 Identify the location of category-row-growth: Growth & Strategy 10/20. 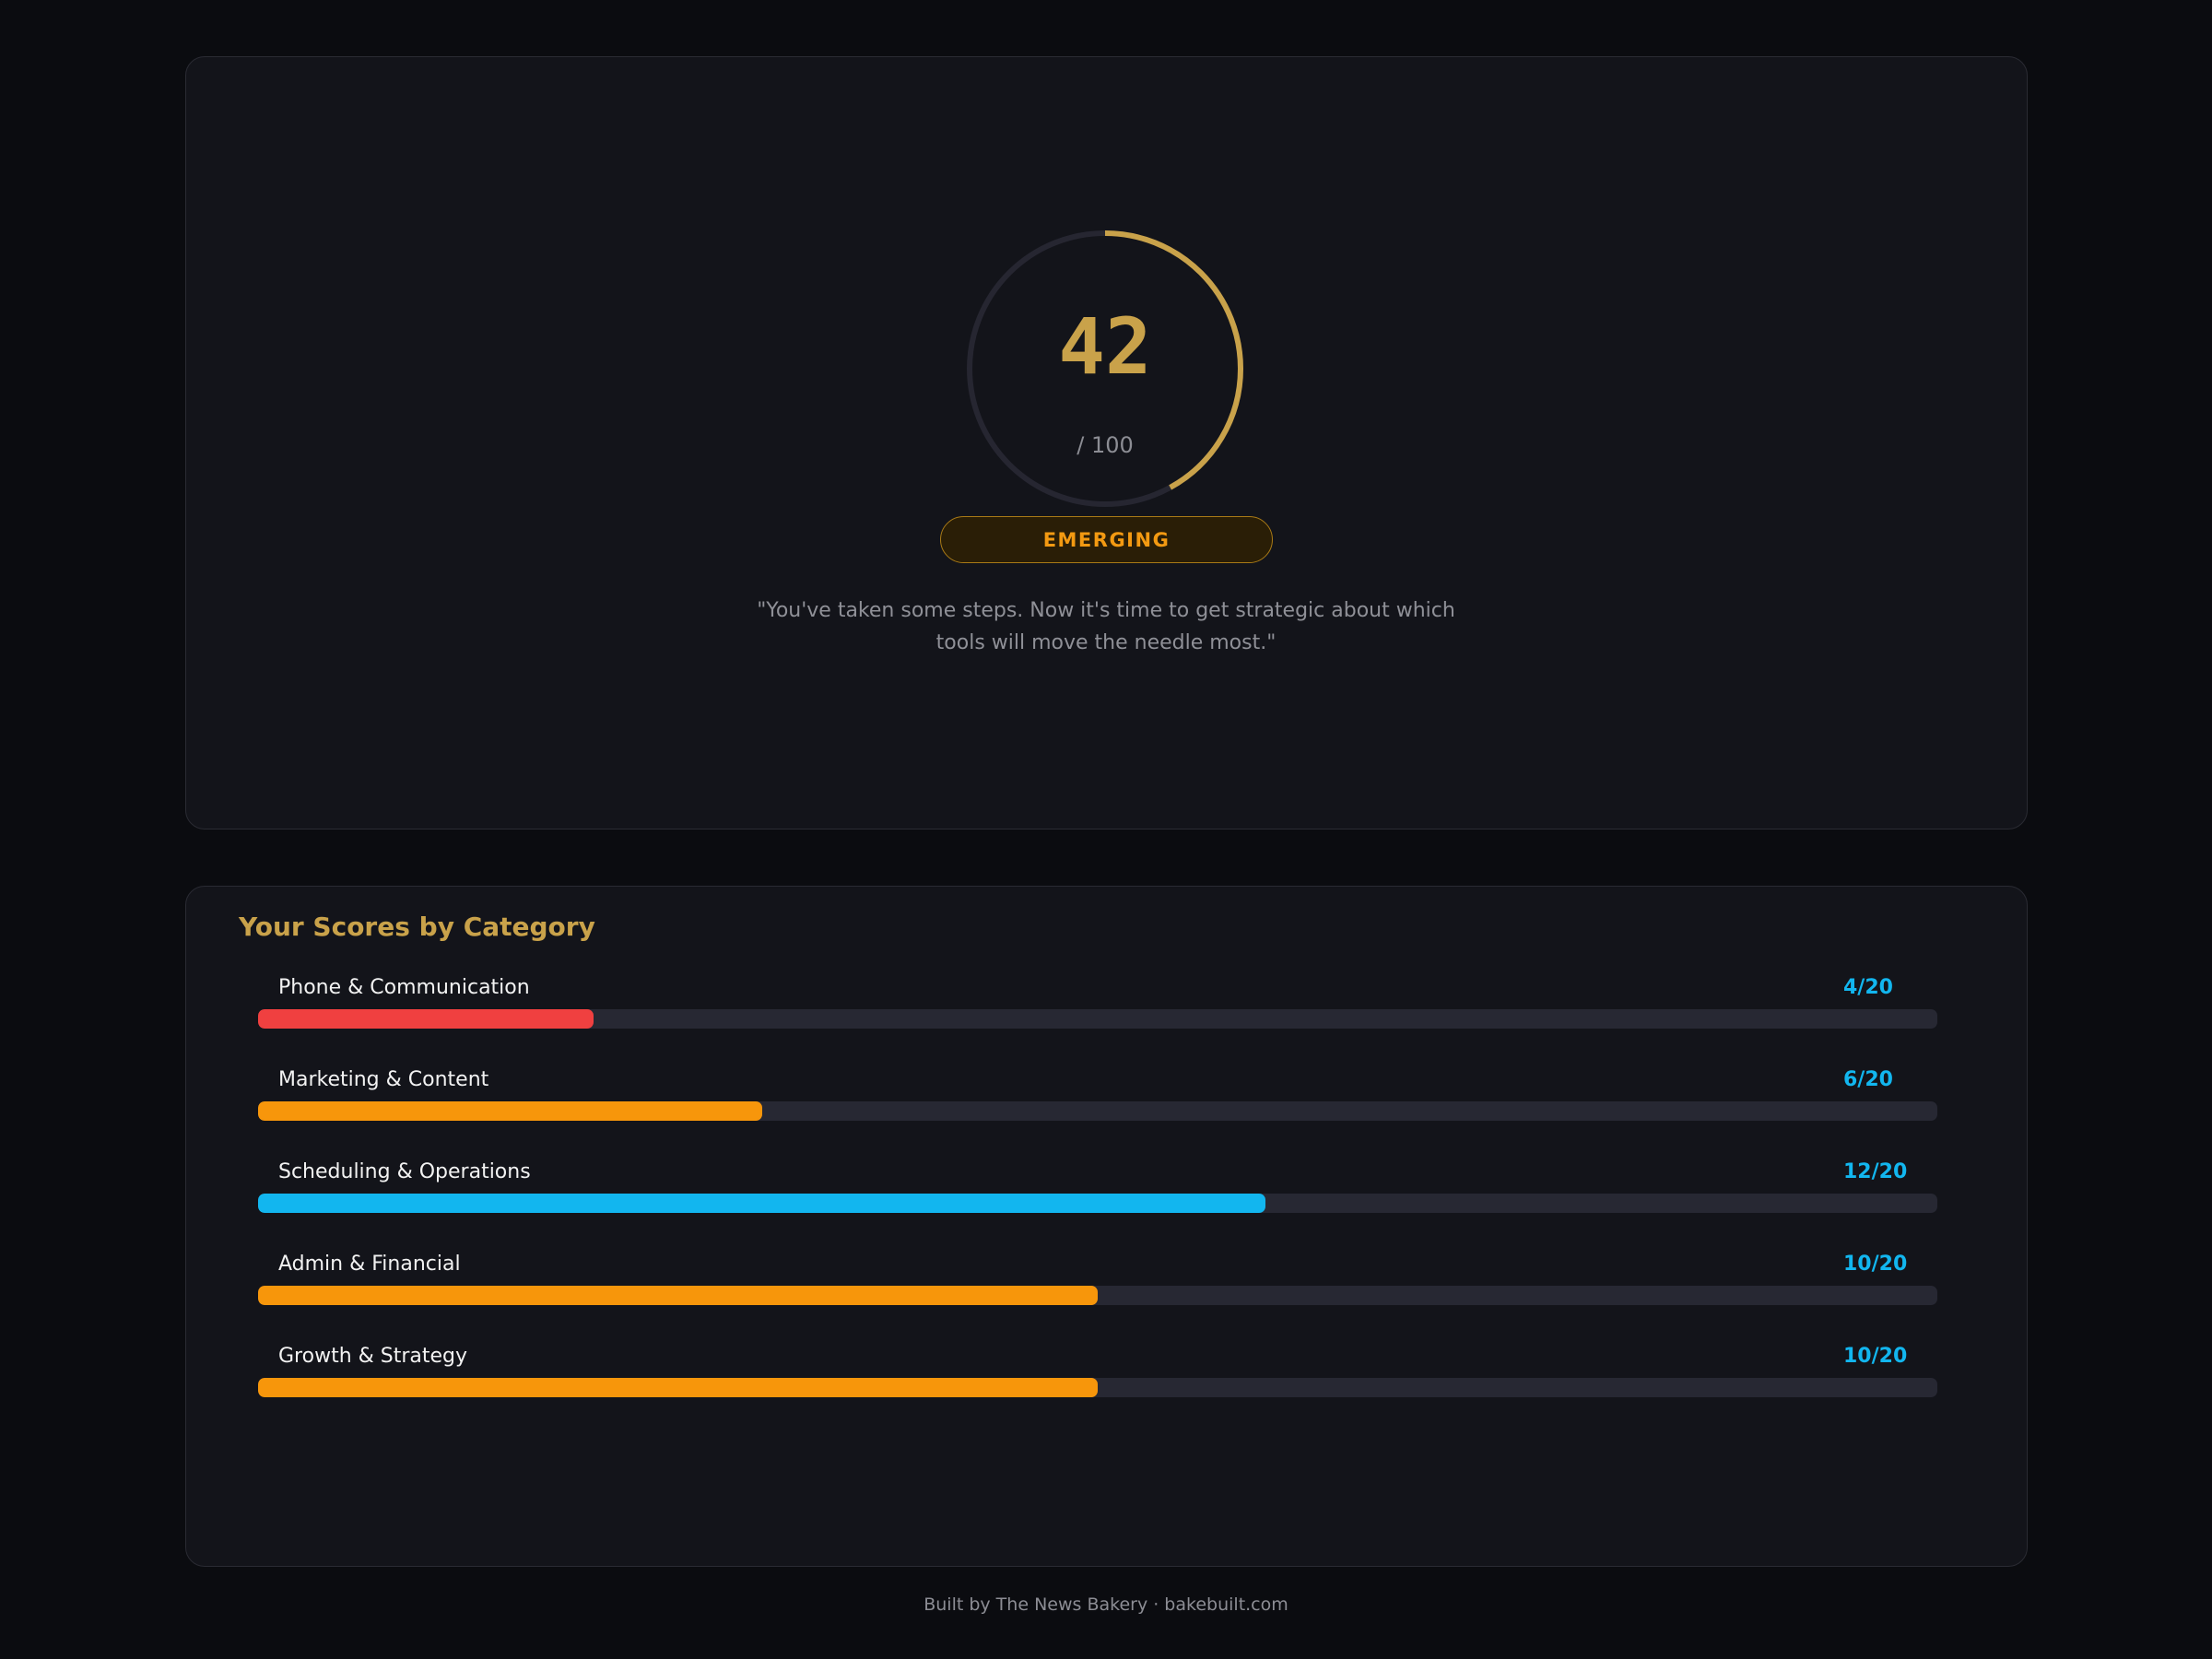
(1097, 1374).